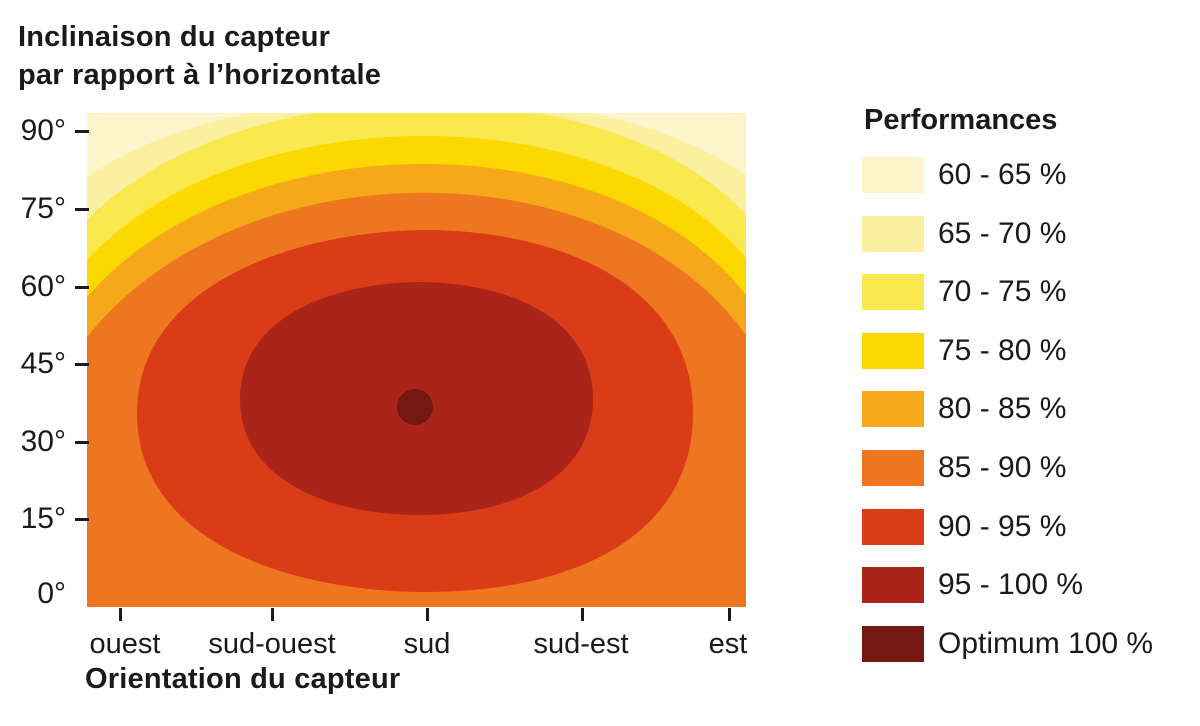 Image resolution: width=1200 pixels, height=726 pixels. Describe the element at coordinates (272, 644) in the screenshot. I see `x-tick-label: sud-ouest` at that location.